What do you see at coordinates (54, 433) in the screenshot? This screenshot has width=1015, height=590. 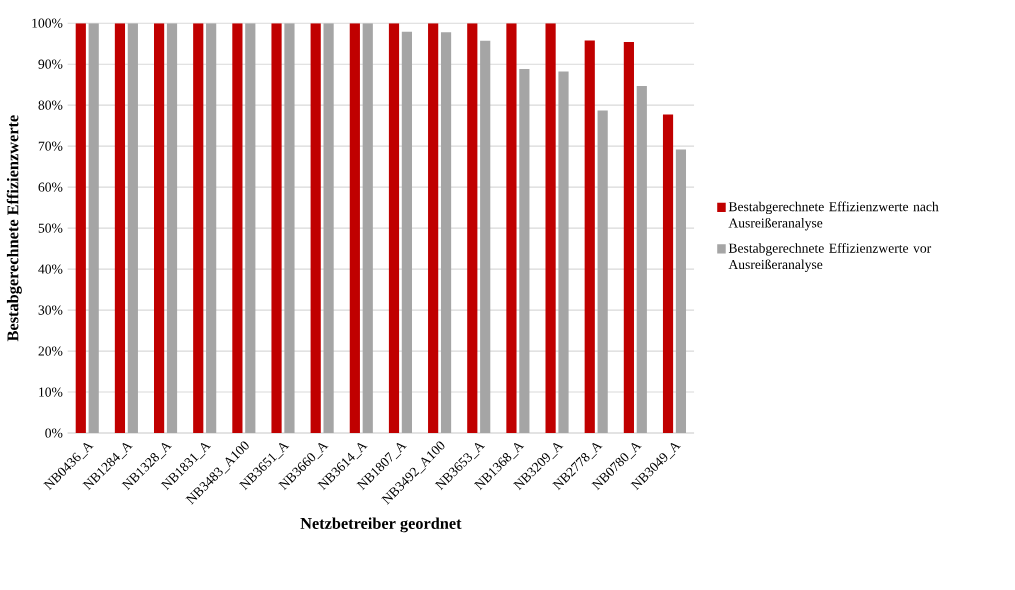 I see `y-tick-label: 0%` at bounding box center [54, 433].